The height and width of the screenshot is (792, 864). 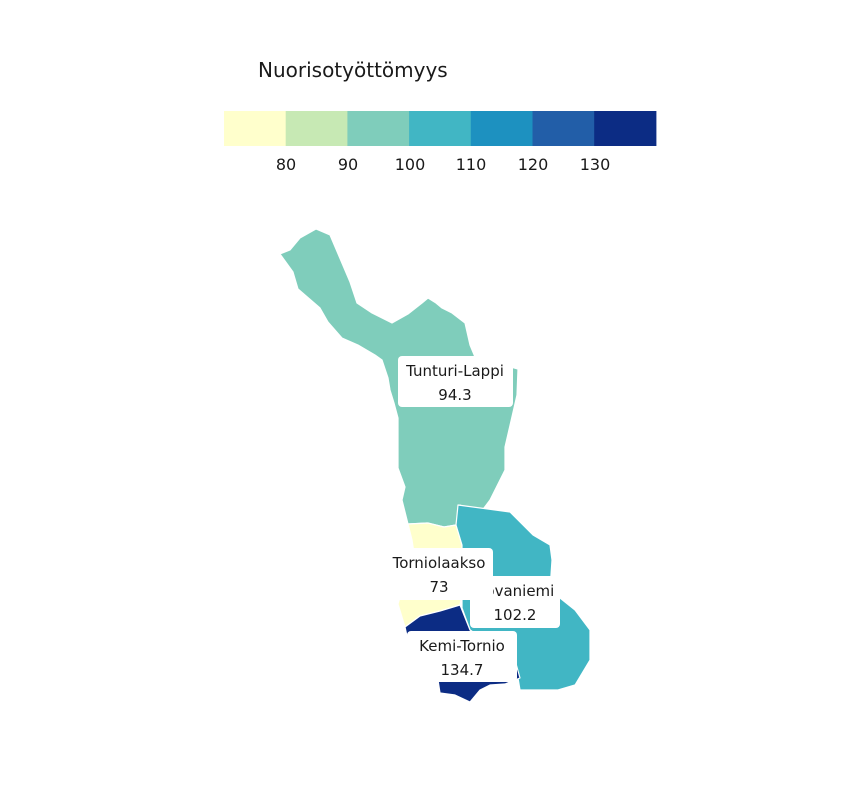 I want to click on legend-tick-5: 120, so click(x=533, y=164).